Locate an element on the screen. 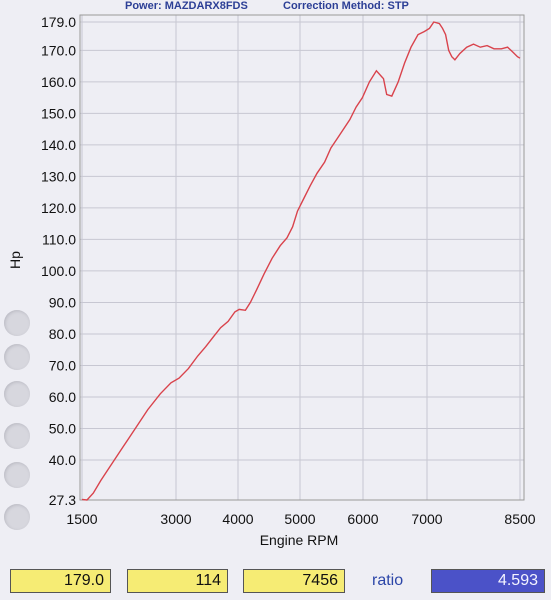  y-tick-label: 60.0 is located at coordinates (62, 397).